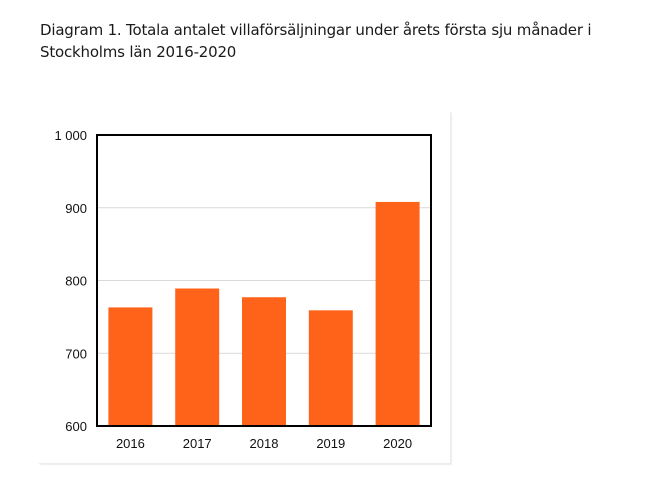  Describe the element at coordinates (197, 443) in the screenshot. I see `x-tick-label: 2017` at that location.